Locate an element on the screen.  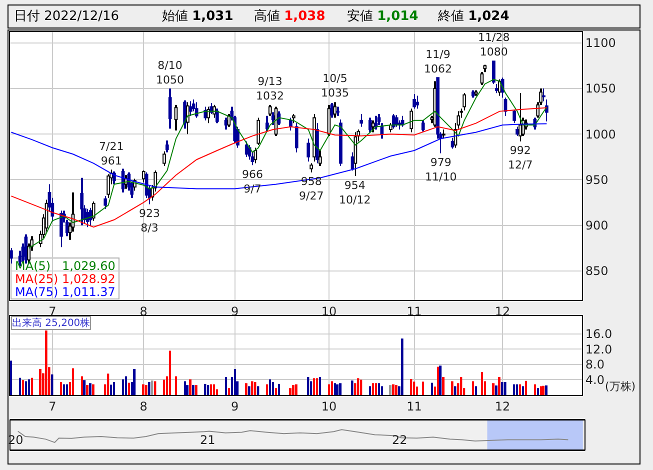
x-tick-label: 8 is located at coordinates (144, 406).